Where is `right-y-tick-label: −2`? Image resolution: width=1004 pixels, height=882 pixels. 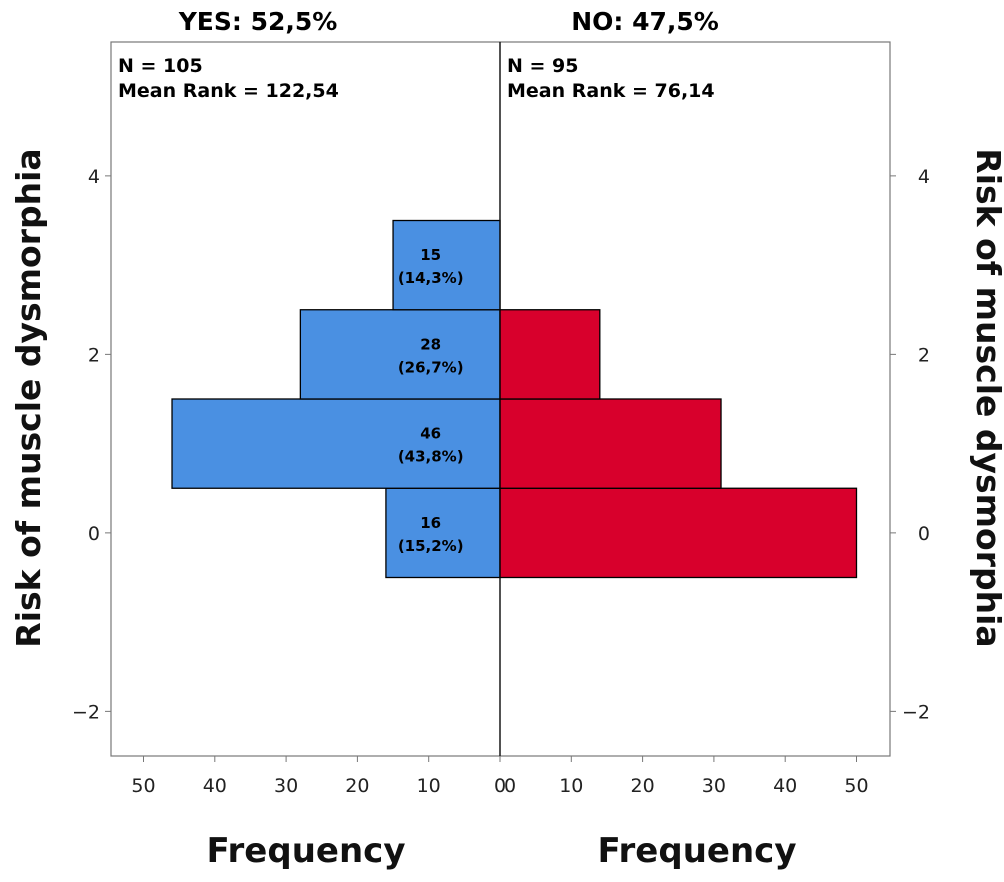 right-y-tick-label: −2 is located at coordinates (916, 712).